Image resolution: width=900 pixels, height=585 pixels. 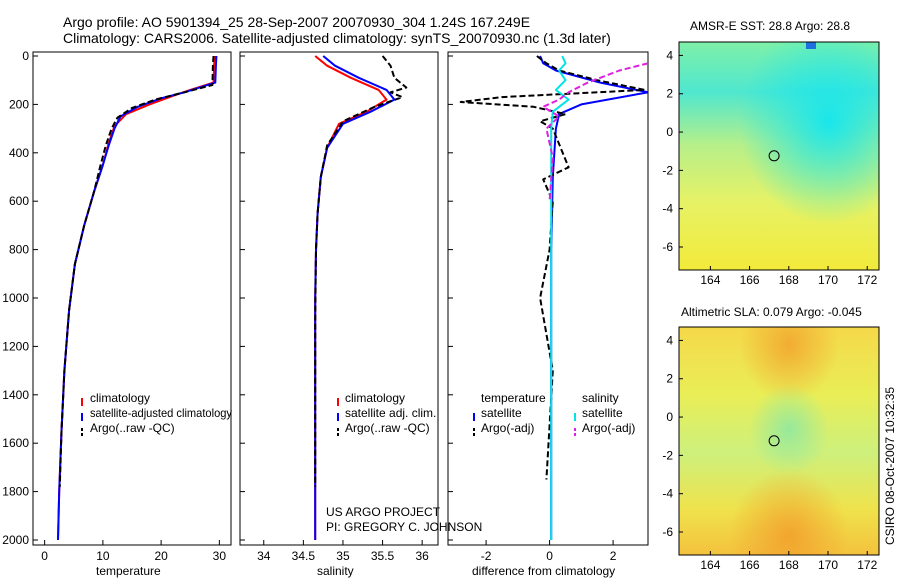 What do you see at coordinates (343, 556) in the screenshot?
I see `x-tick-label: 35` at bounding box center [343, 556].